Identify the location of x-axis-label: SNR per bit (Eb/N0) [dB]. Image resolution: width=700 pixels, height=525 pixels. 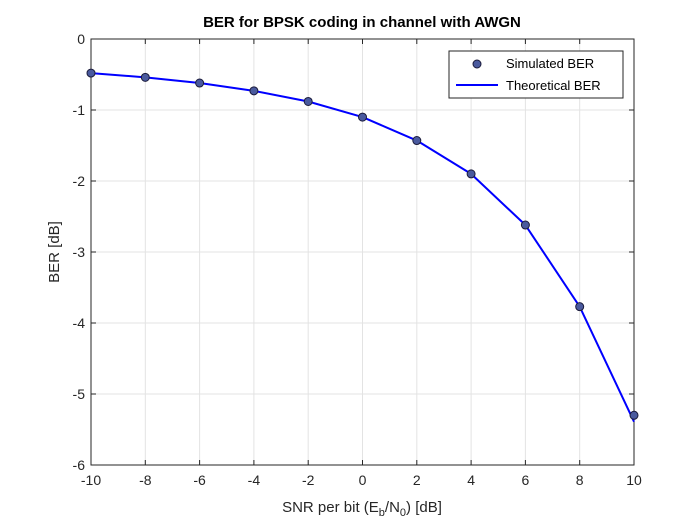
(362, 509).